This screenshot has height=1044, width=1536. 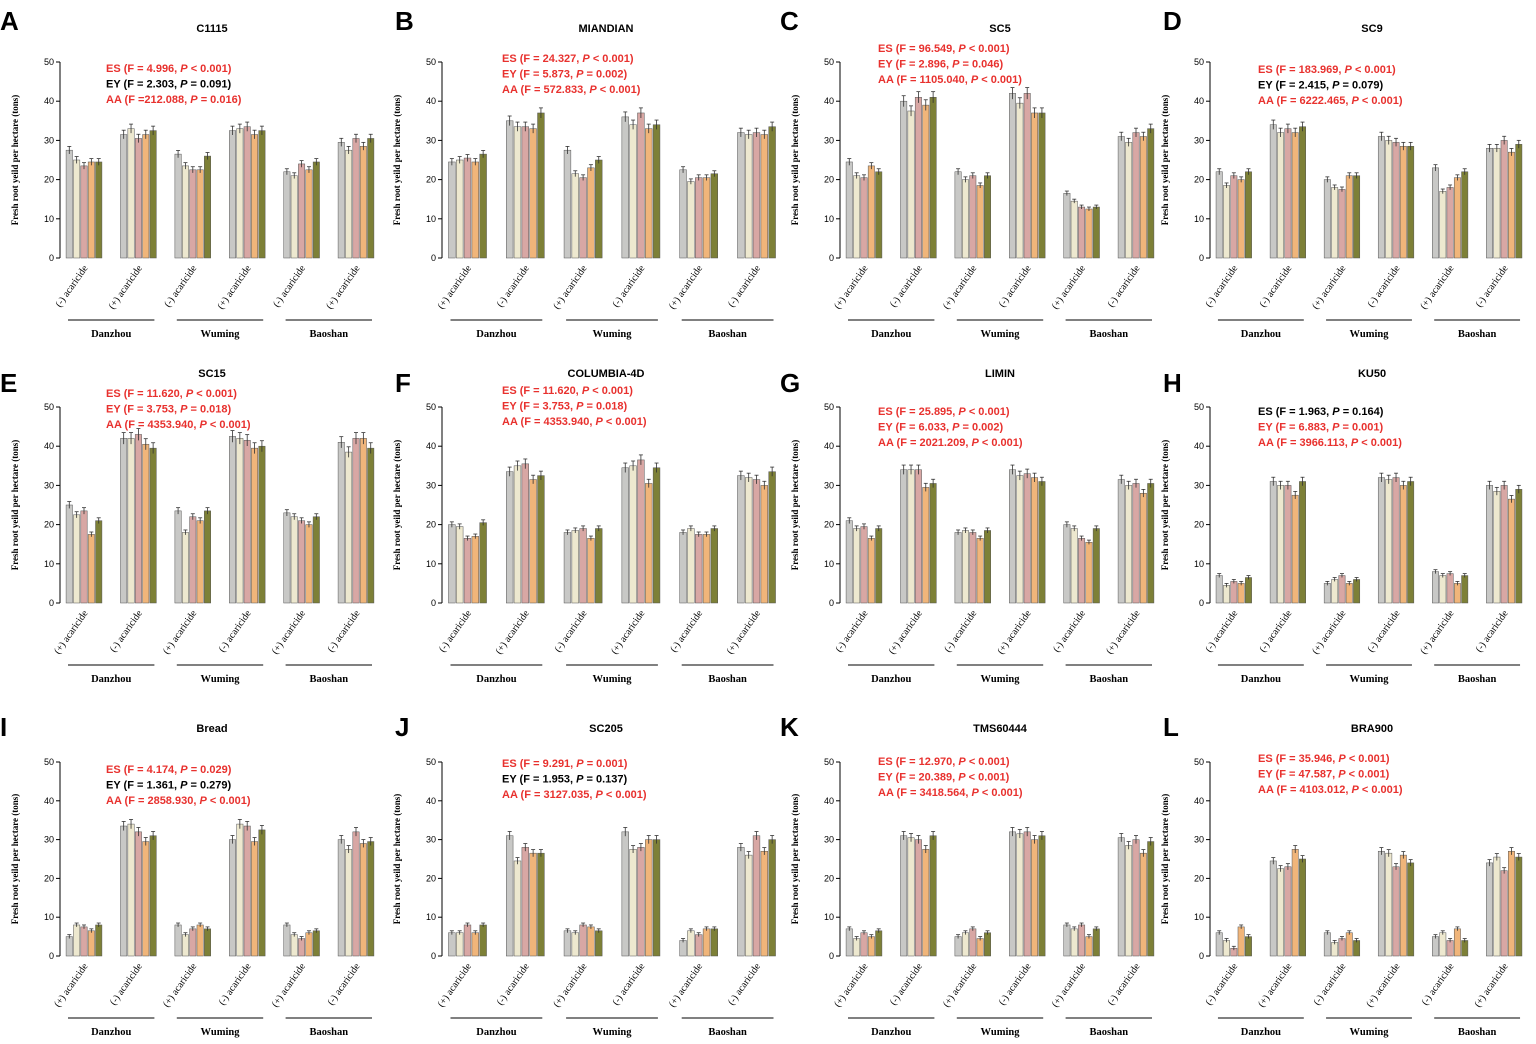 I want to click on chart-title: LIMIN, so click(x=1000, y=374).